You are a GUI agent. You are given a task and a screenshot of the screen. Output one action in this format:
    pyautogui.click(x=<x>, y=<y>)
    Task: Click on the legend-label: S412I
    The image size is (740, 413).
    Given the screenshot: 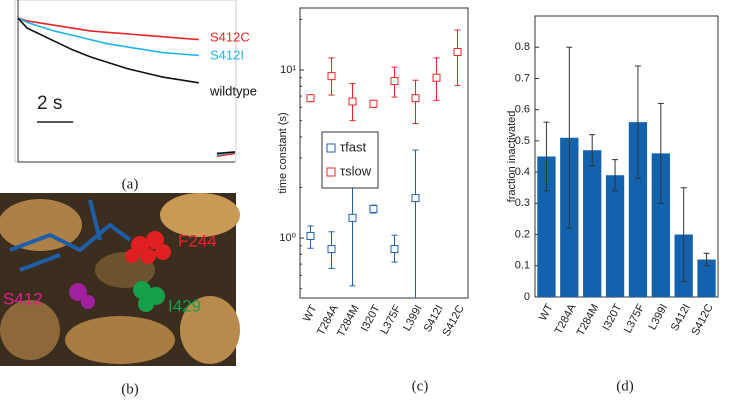 What is the action you would take?
    pyautogui.click(x=227, y=54)
    